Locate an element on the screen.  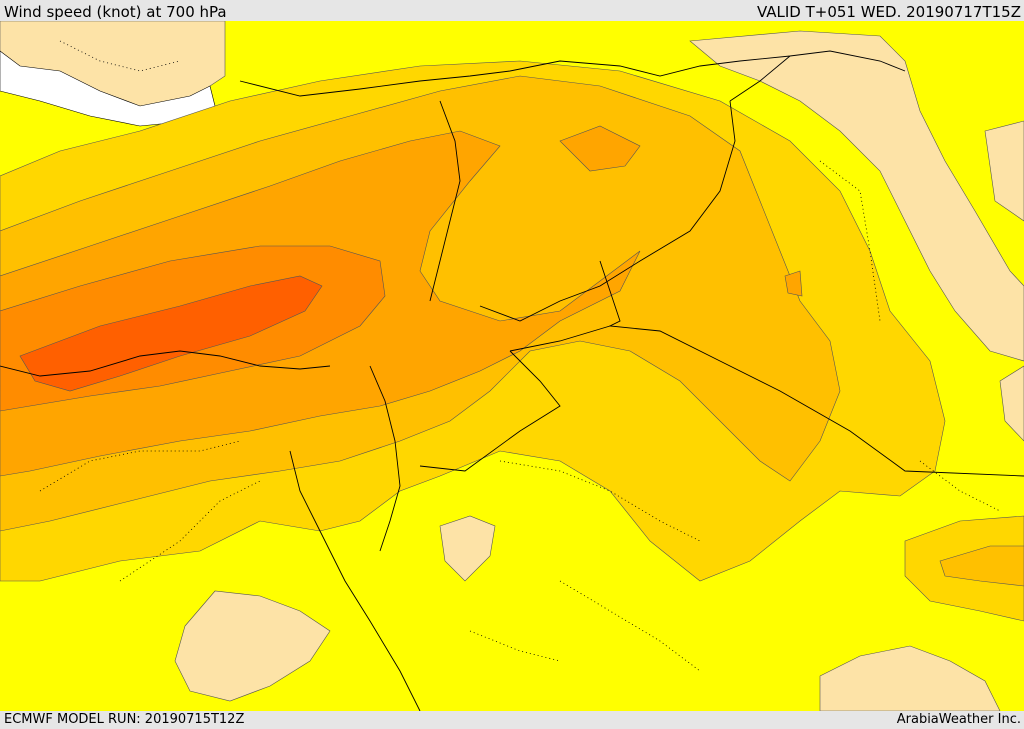
calm-region-arabia-south is located at coordinates (910, 678).